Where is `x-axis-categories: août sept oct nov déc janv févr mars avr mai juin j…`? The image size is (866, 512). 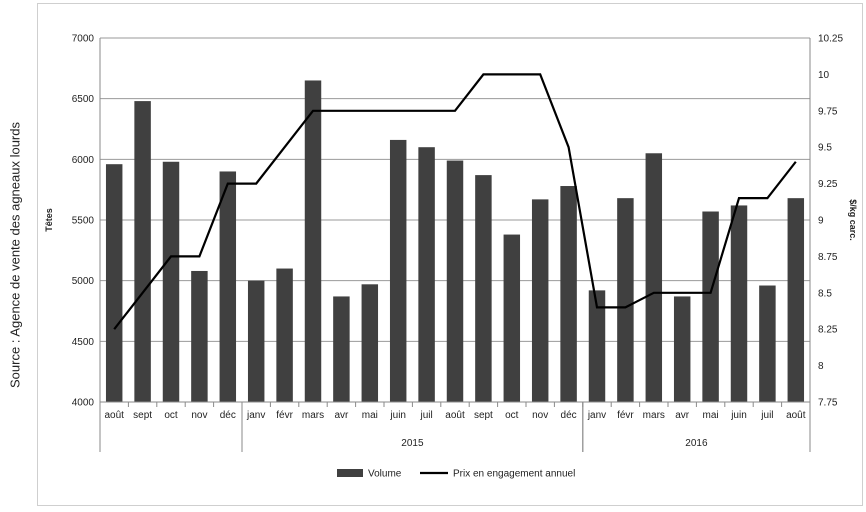
x-axis-categories: août sept oct nov déc janv févr mars avr mai juin j… is located at coordinates (454, 429).